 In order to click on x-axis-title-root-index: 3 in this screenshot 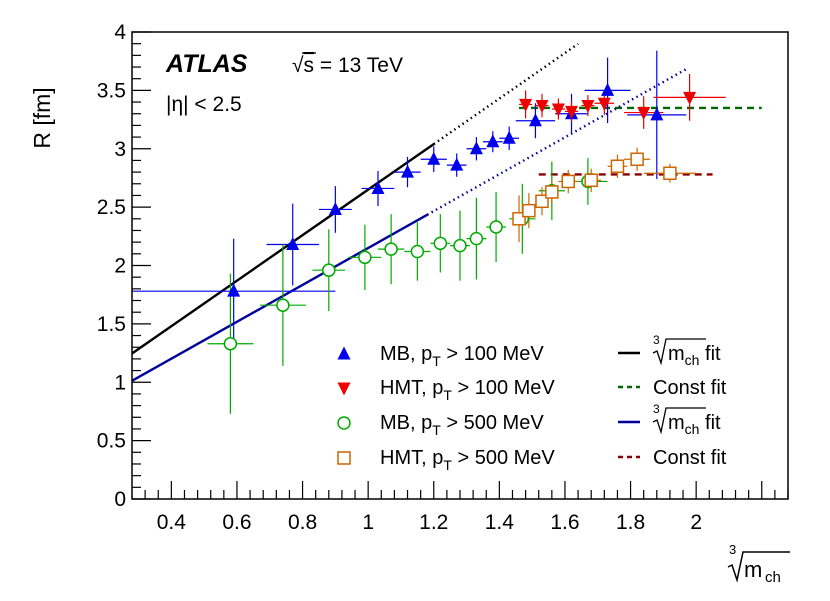, I will do `click(732, 549)`.